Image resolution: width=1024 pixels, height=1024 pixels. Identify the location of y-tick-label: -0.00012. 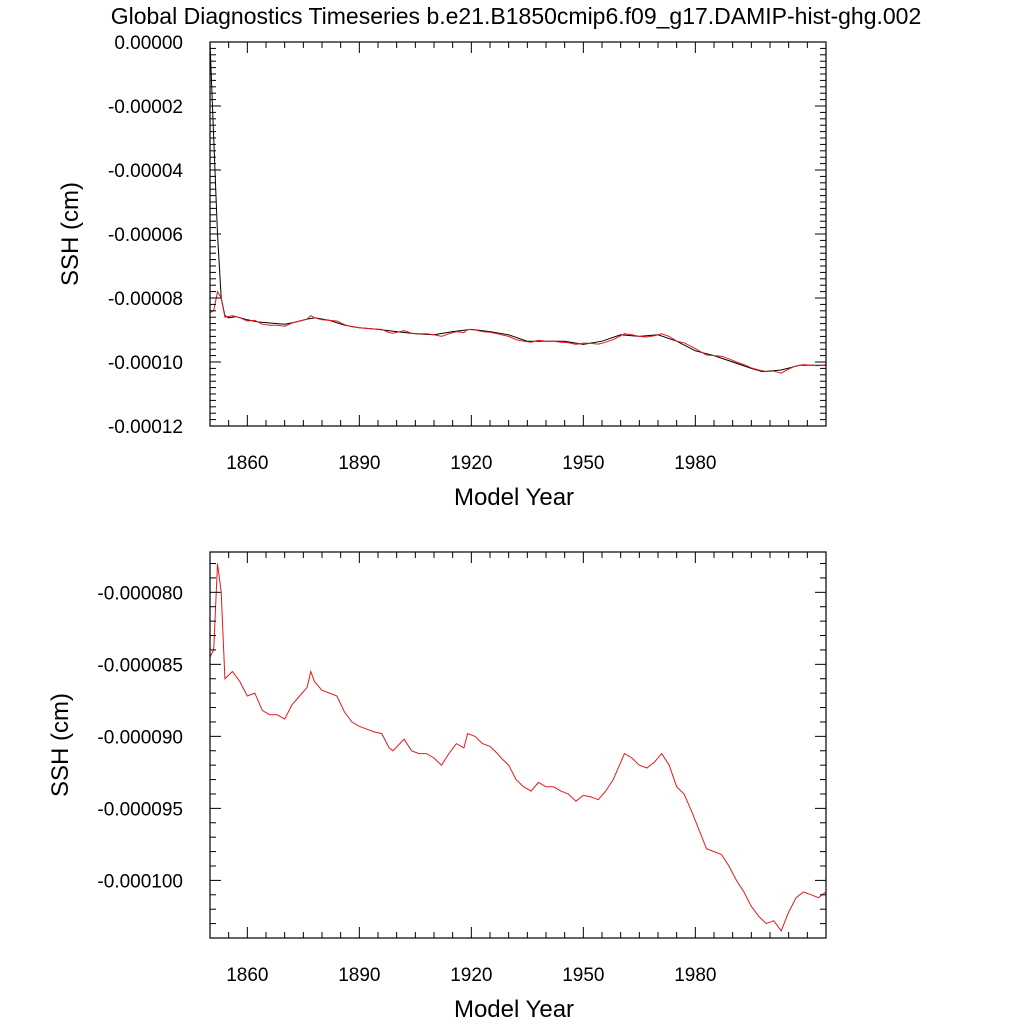
(145, 427).